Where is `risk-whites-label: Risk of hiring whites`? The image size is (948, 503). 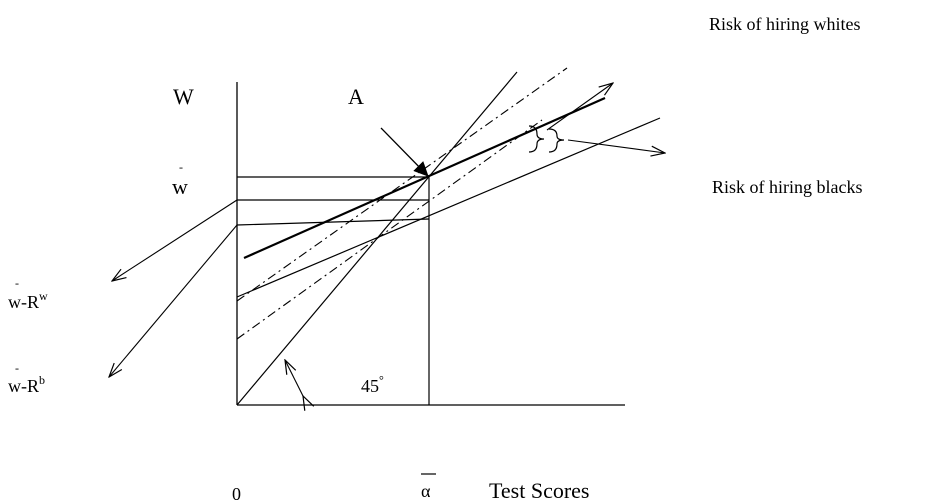
risk-whites-label: Risk of hiring whites is located at coordinates (785, 24).